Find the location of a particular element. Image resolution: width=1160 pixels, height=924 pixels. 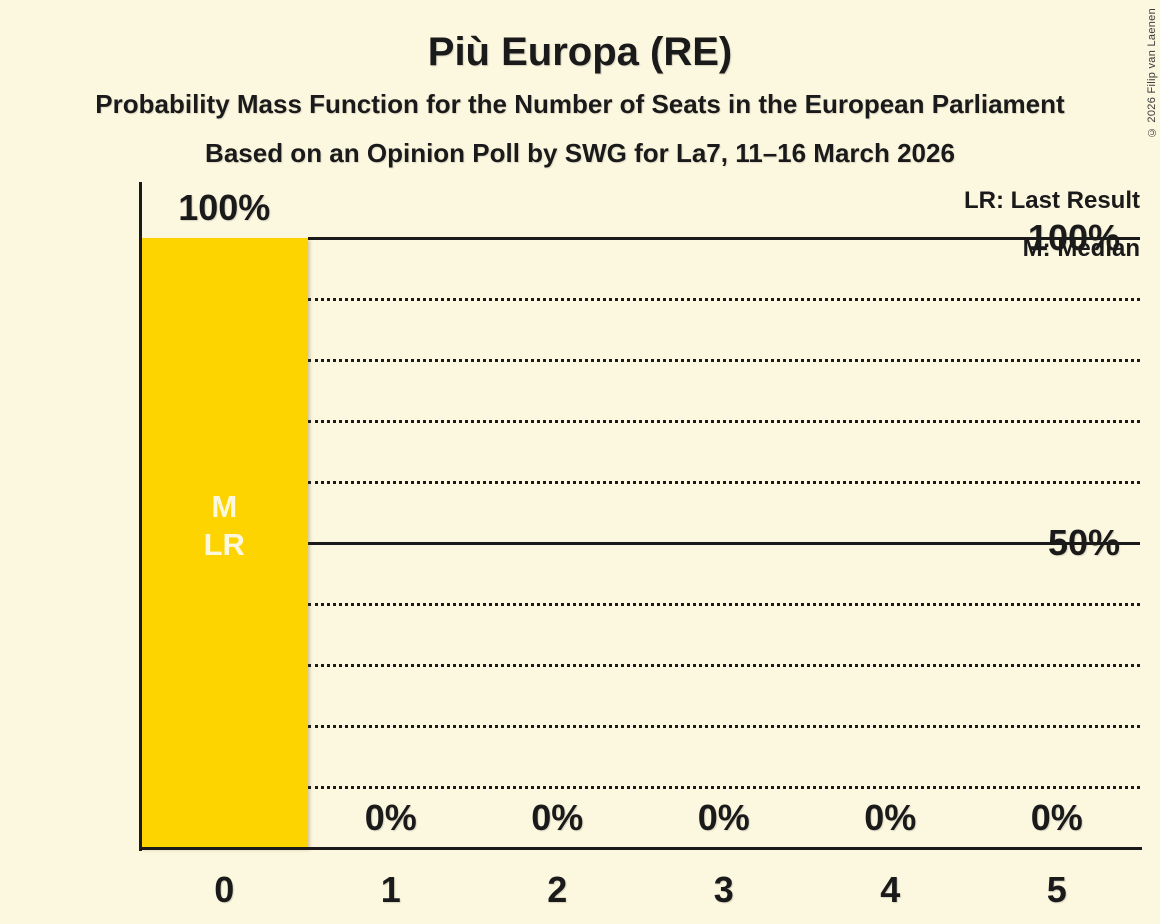

x-tick-label-3: 3 is located at coordinates (723, 889).